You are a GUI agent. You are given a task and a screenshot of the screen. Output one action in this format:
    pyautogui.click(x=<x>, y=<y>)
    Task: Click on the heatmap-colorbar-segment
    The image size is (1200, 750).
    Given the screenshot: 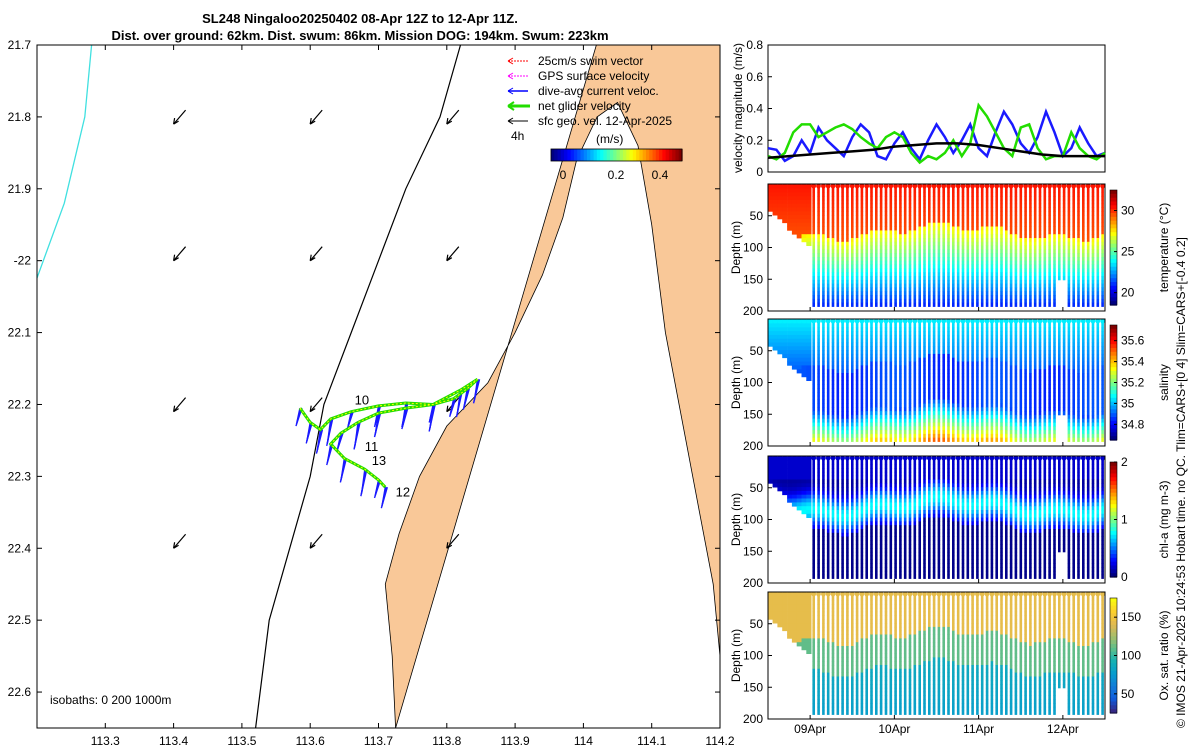 What is the action you would take?
    pyautogui.click(x=1113, y=327)
    